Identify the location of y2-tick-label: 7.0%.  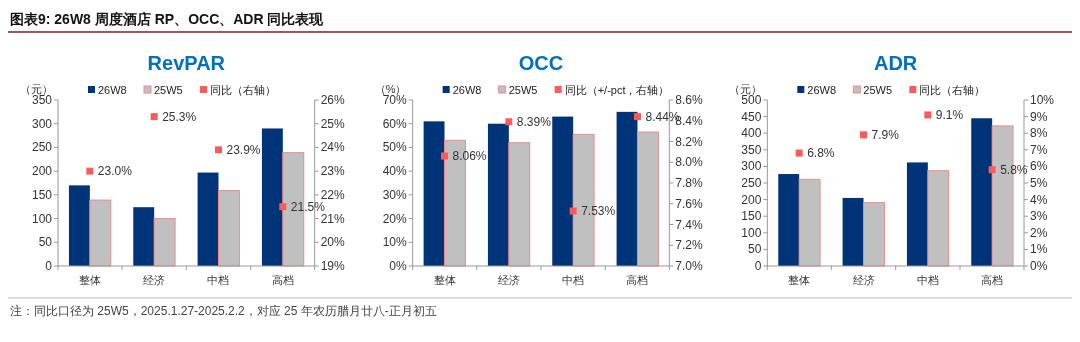
(689, 266).